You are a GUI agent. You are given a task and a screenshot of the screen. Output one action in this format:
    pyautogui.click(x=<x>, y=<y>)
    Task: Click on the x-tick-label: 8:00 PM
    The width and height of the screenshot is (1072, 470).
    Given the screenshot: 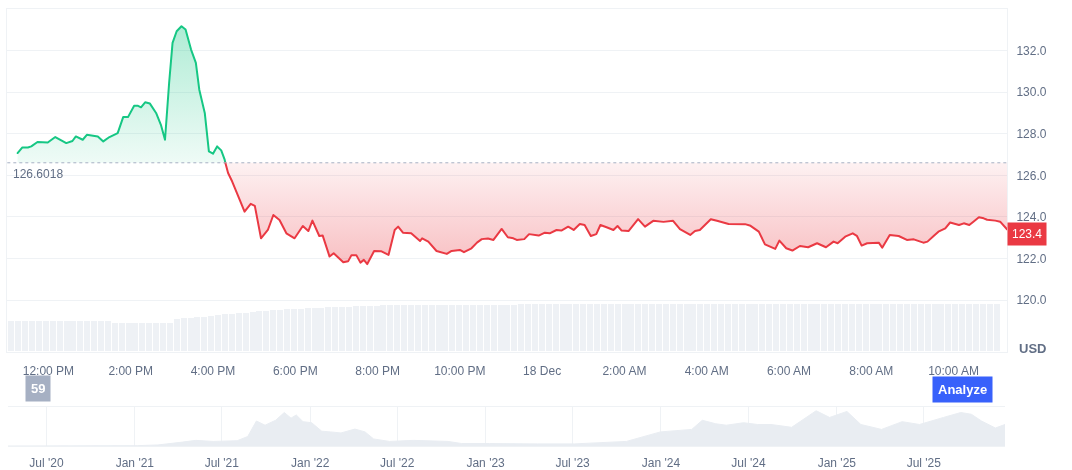 What is the action you would take?
    pyautogui.click(x=377, y=371)
    